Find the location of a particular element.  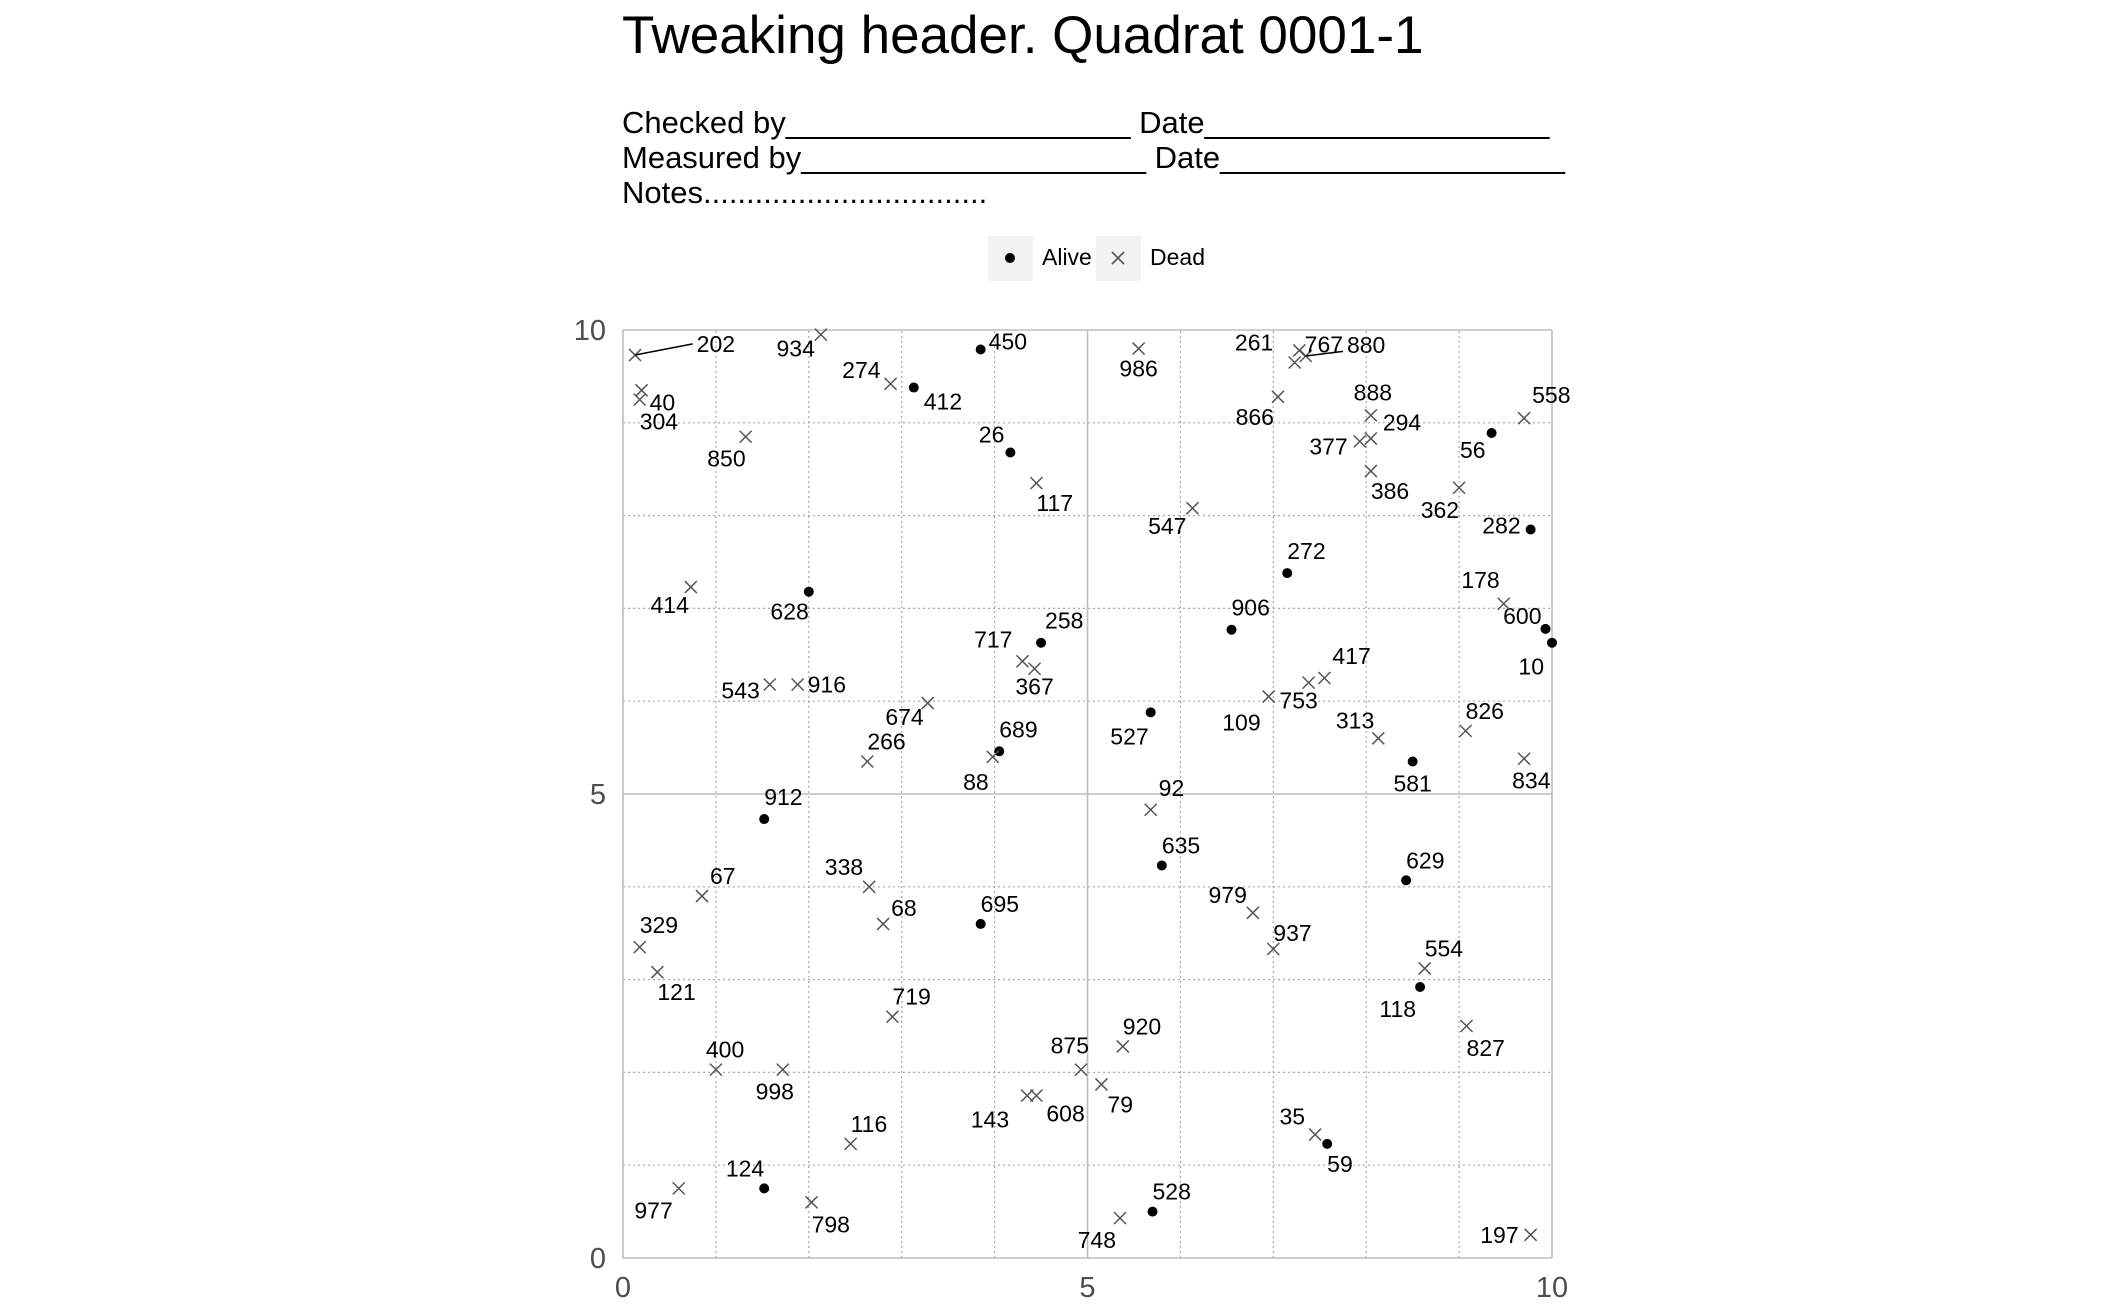

tree-tag-label: 417 is located at coordinates (1351, 656).